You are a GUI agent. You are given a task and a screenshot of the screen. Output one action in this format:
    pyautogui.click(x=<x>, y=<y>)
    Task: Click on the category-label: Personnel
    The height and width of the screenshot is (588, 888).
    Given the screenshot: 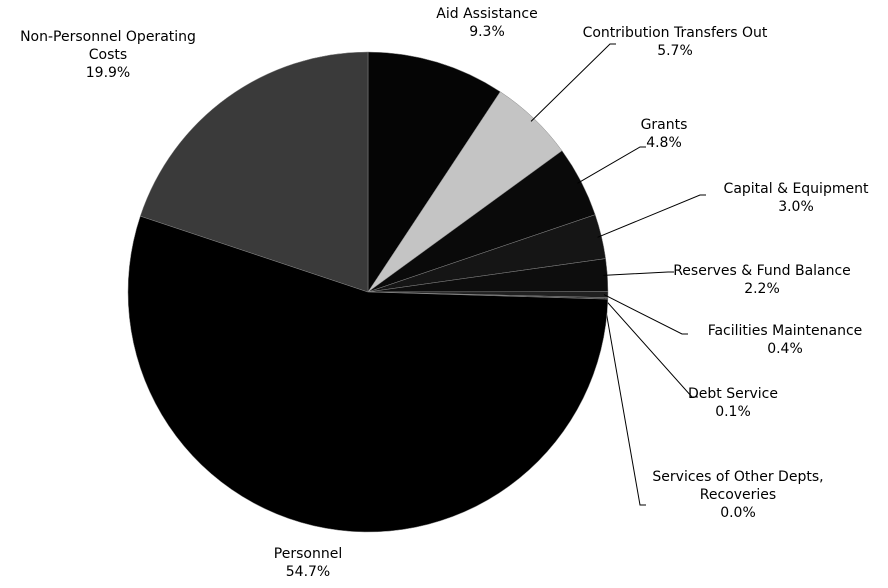 What is the action you would take?
    pyautogui.click(x=308, y=554)
    